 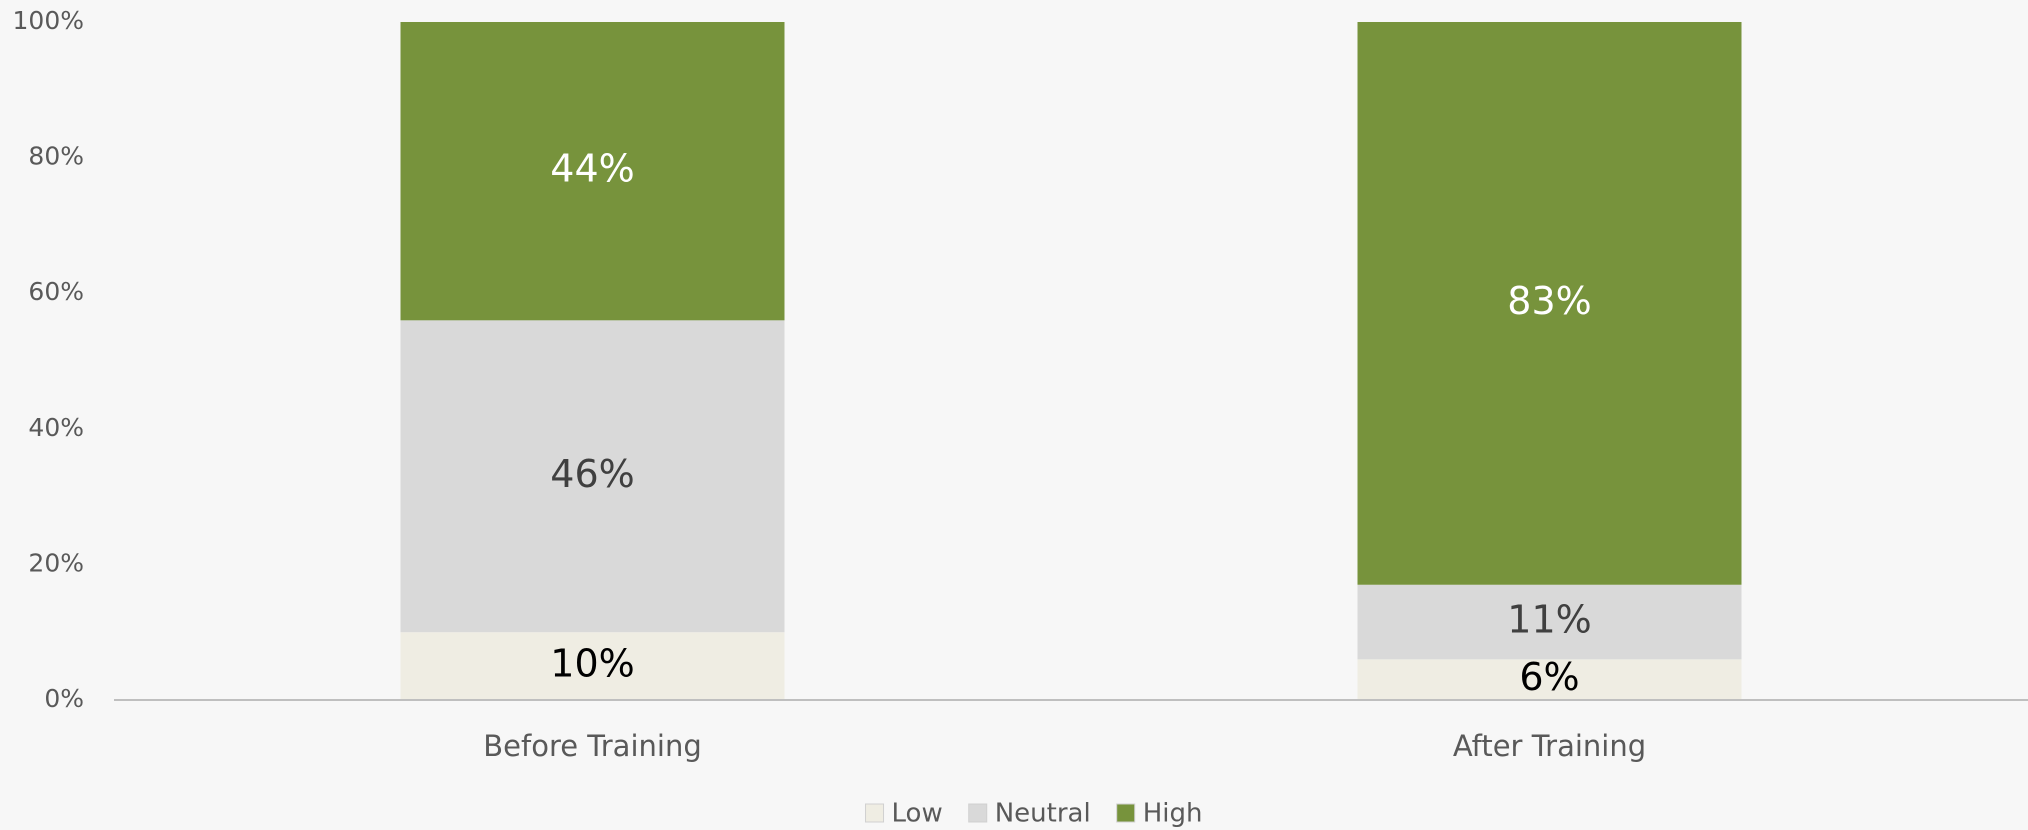 What do you see at coordinates (56, 156) in the screenshot?
I see `y-tick-label: 80%` at bounding box center [56, 156].